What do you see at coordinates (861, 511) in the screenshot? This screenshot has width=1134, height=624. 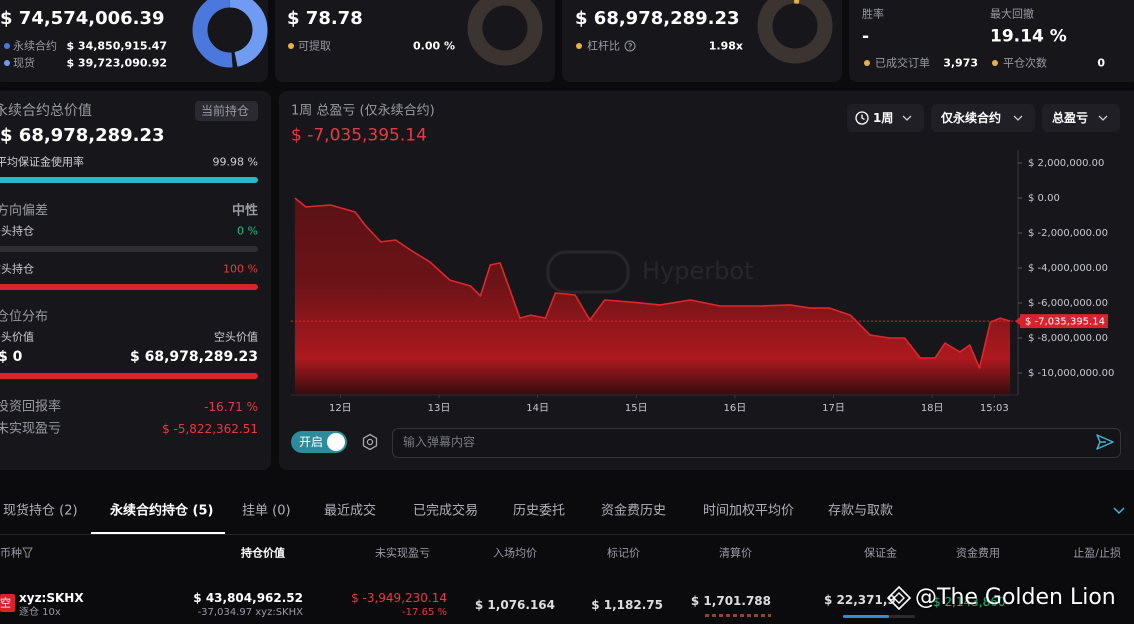 I see `tab: 存款与取款` at bounding box center [861, 511].